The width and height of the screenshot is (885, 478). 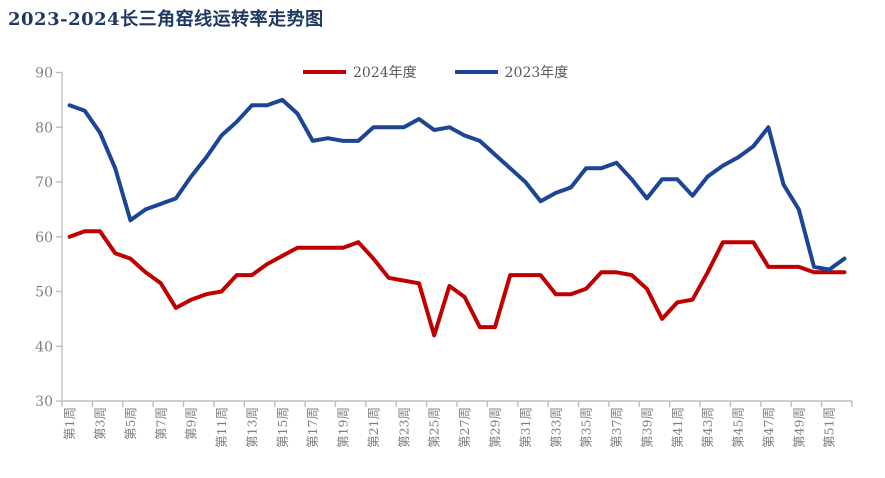 What do you see at coordinates (555, 427) in the screenshot?
I see `x-tick-label: 第33周` at bounding box center [555, 427].